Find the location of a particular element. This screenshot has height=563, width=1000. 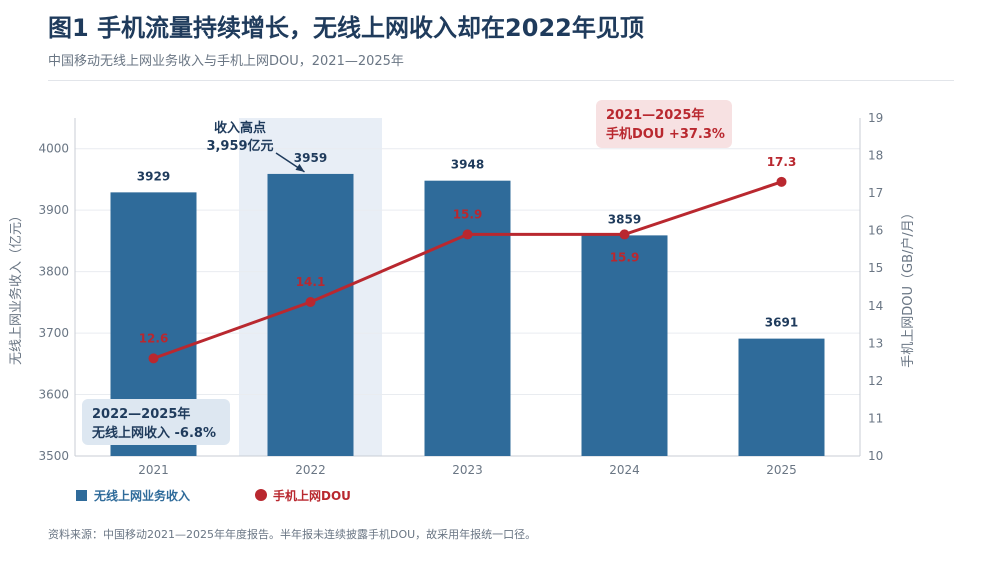

dou-change-callout-box is located at coordinates (664, 124).